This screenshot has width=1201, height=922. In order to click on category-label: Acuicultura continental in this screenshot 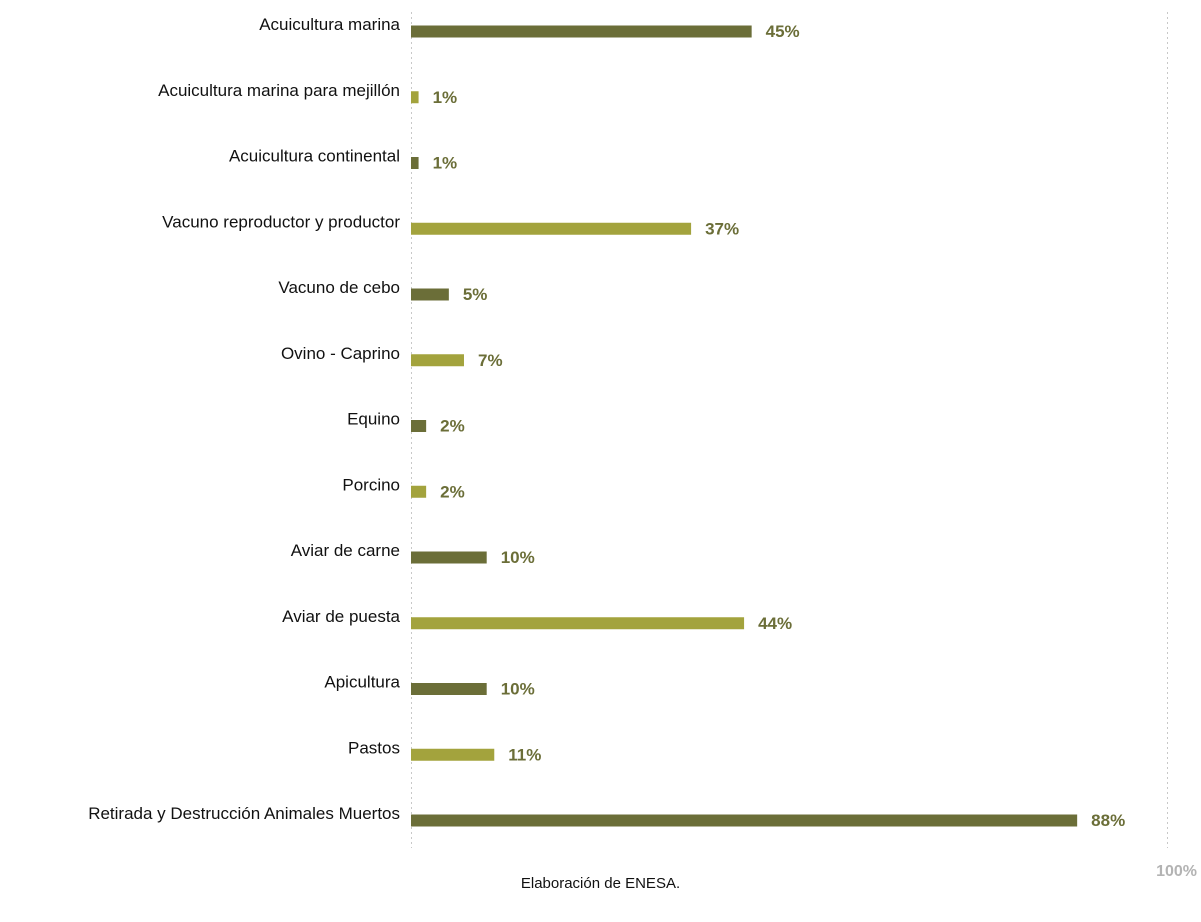, I will do `click(314, 156)`.